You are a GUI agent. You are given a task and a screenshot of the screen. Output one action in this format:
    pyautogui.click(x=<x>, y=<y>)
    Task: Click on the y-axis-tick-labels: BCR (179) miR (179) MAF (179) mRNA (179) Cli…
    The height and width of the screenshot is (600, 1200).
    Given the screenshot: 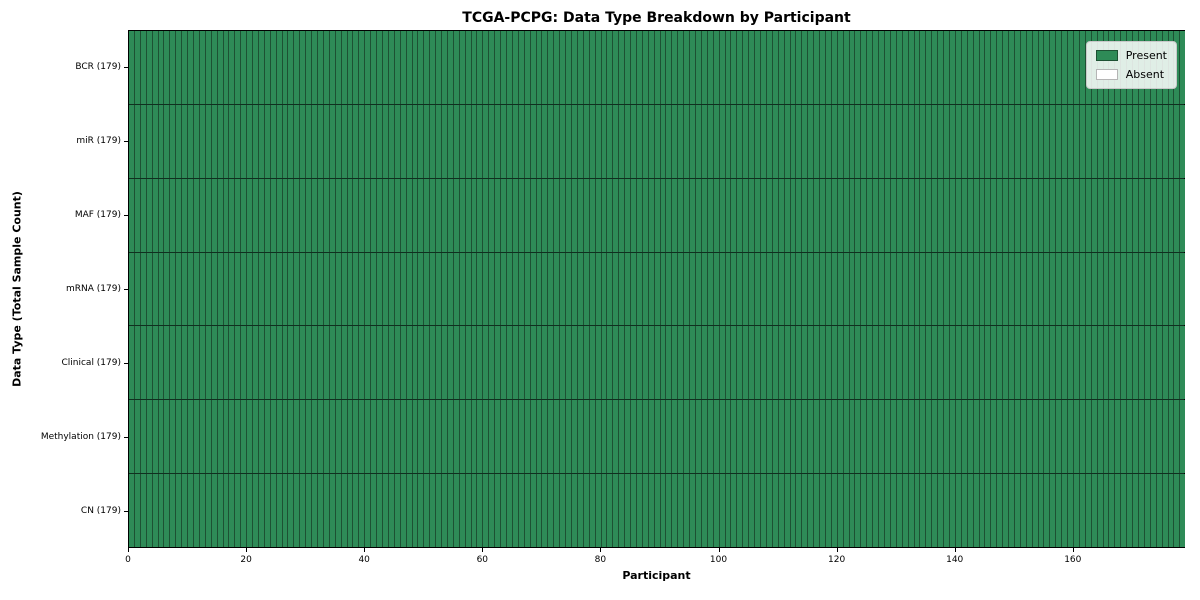 What is the action you would take?
    pyautogui.click(x=64, y=289)
    